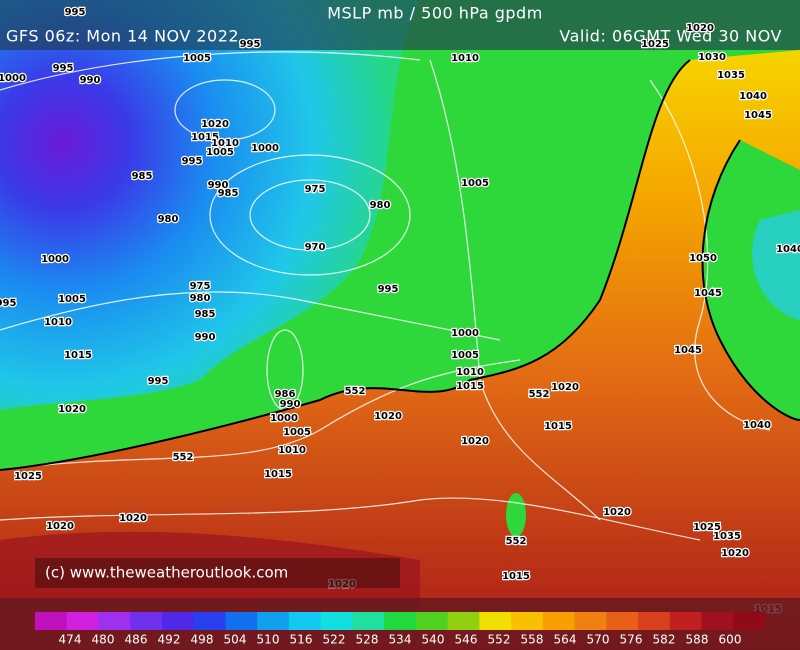 The image size is (800, 650). Describe the element at coordinates (539, 394) in the screenshot. I see `isobar-label: 552` at that location.